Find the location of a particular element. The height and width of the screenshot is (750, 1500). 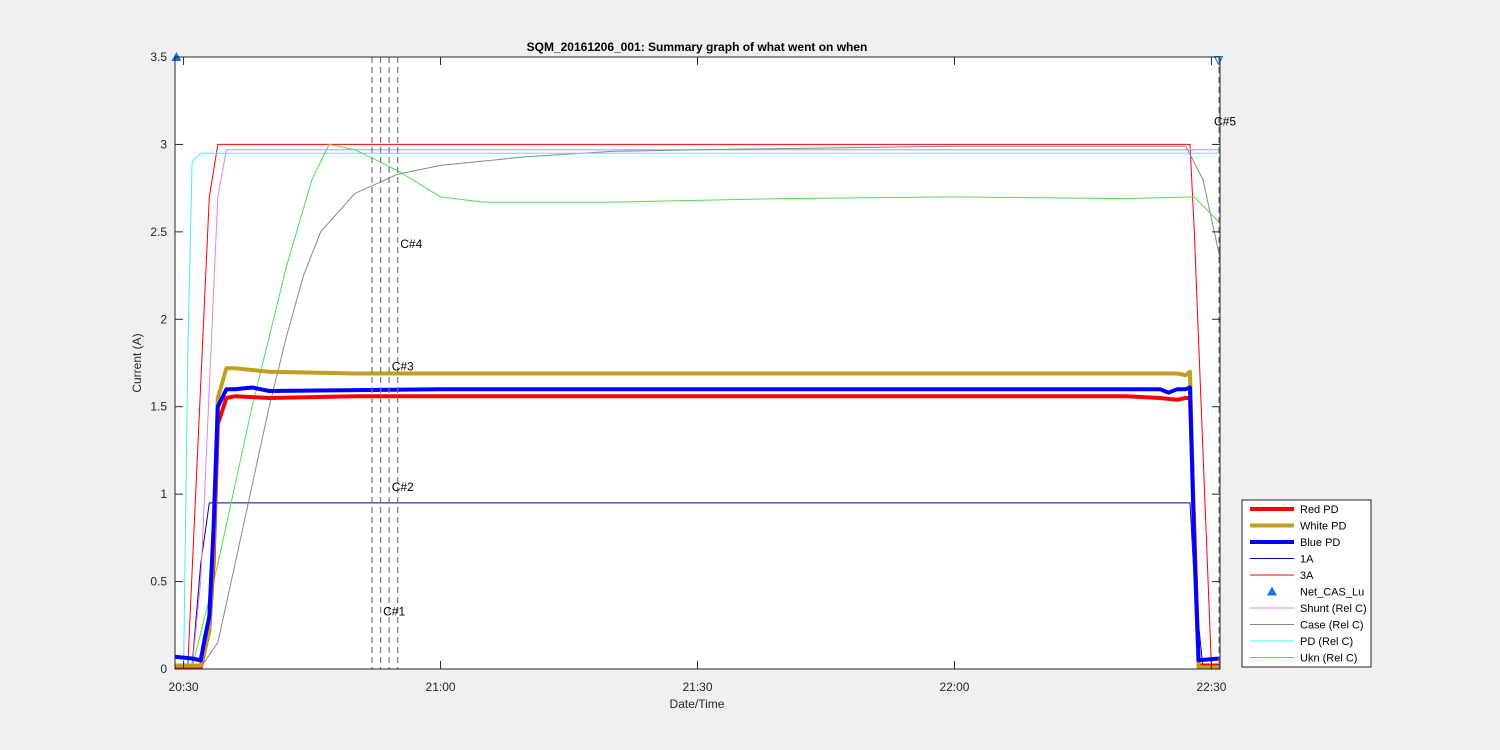

legend-swatch is located at coordinates (1272, 591).